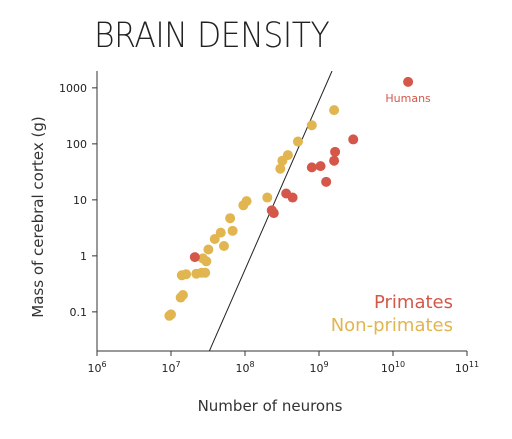  What do you see at coordinates (244, 367) in the screenshot?
I see `x-tick-label: 10⁸` at bounding box center [244, 367].